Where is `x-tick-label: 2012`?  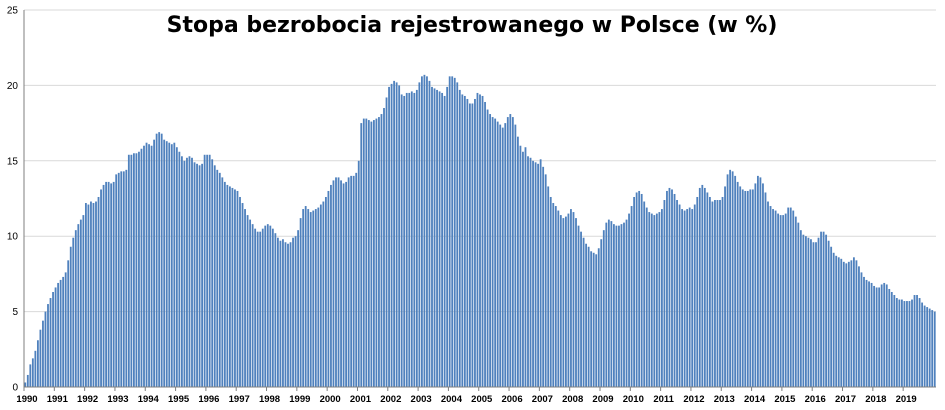 x-tick-label: 2012 is located at coordinates (693, 399).